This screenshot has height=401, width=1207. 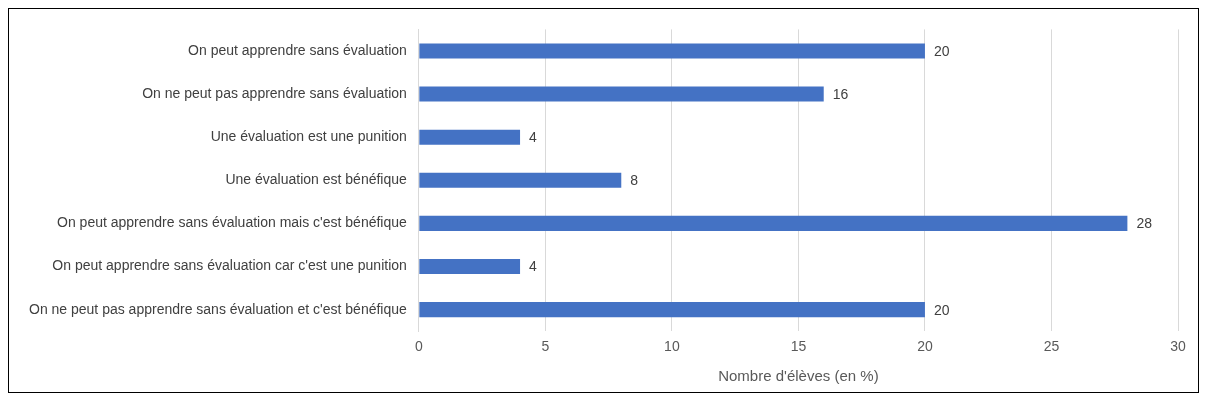 What do you see at coordinates (274, 92) in the screenshot?
I see `y-tick-label: On ne peut pas apprendre sans évaluation` at bounding box center [274, 92].